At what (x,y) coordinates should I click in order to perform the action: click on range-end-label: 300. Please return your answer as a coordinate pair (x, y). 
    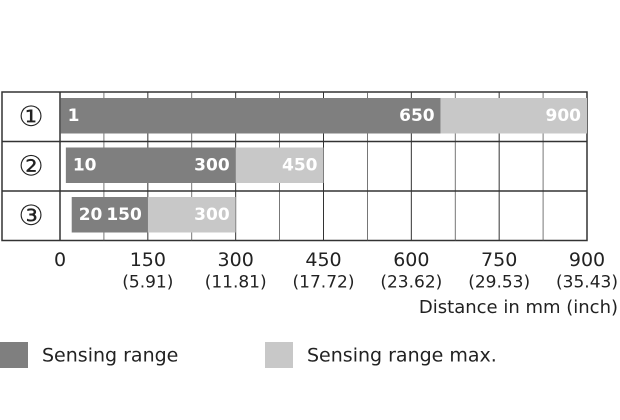
    Looking at the image, I should click on (212, 165).